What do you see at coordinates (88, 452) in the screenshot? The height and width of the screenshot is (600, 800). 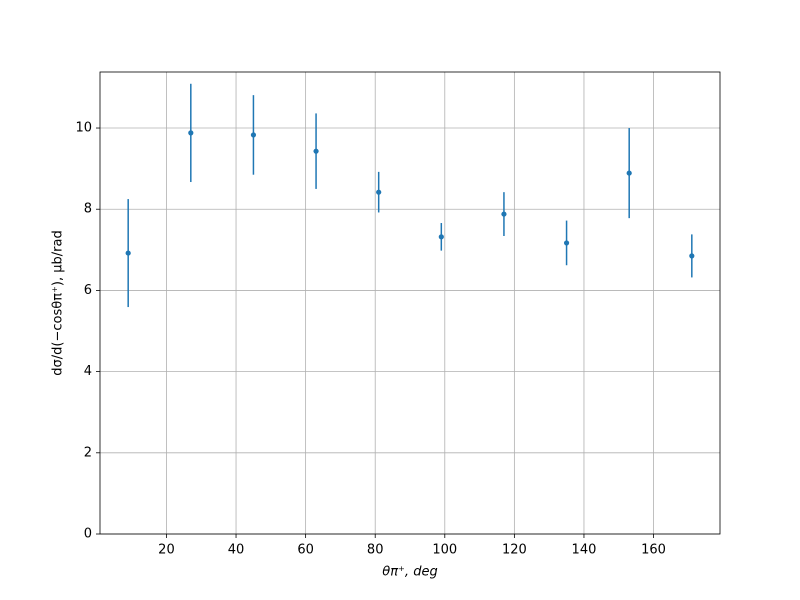 I see `y-tick-label: 2` at bounding box center [88, 452].